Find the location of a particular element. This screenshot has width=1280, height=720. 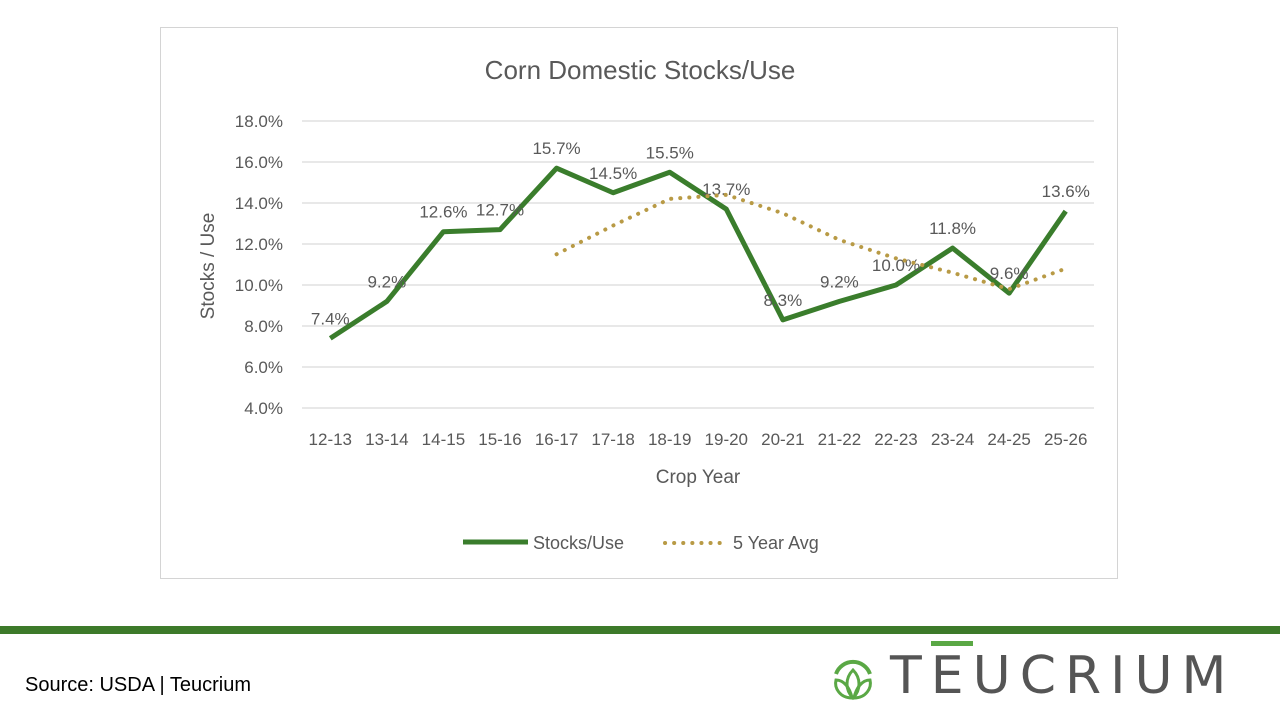

x-tick-label: 18-19 is located at coordinates (669, 439).